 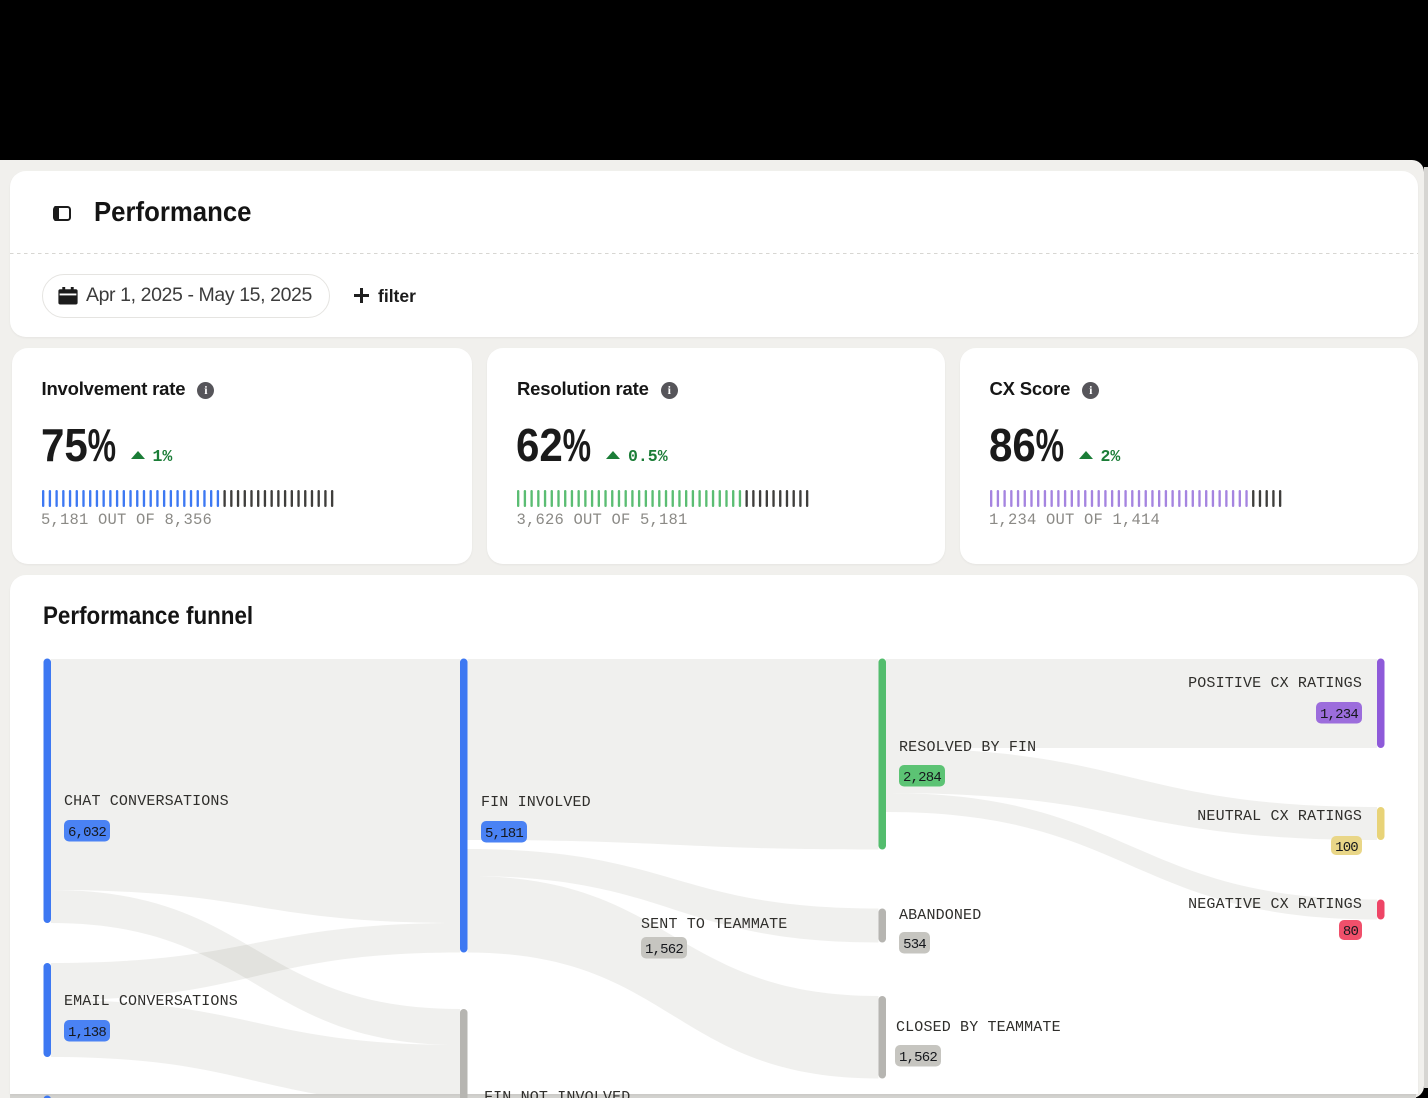 I want to click on svg-text: 100, so click(x=1346, y=848).